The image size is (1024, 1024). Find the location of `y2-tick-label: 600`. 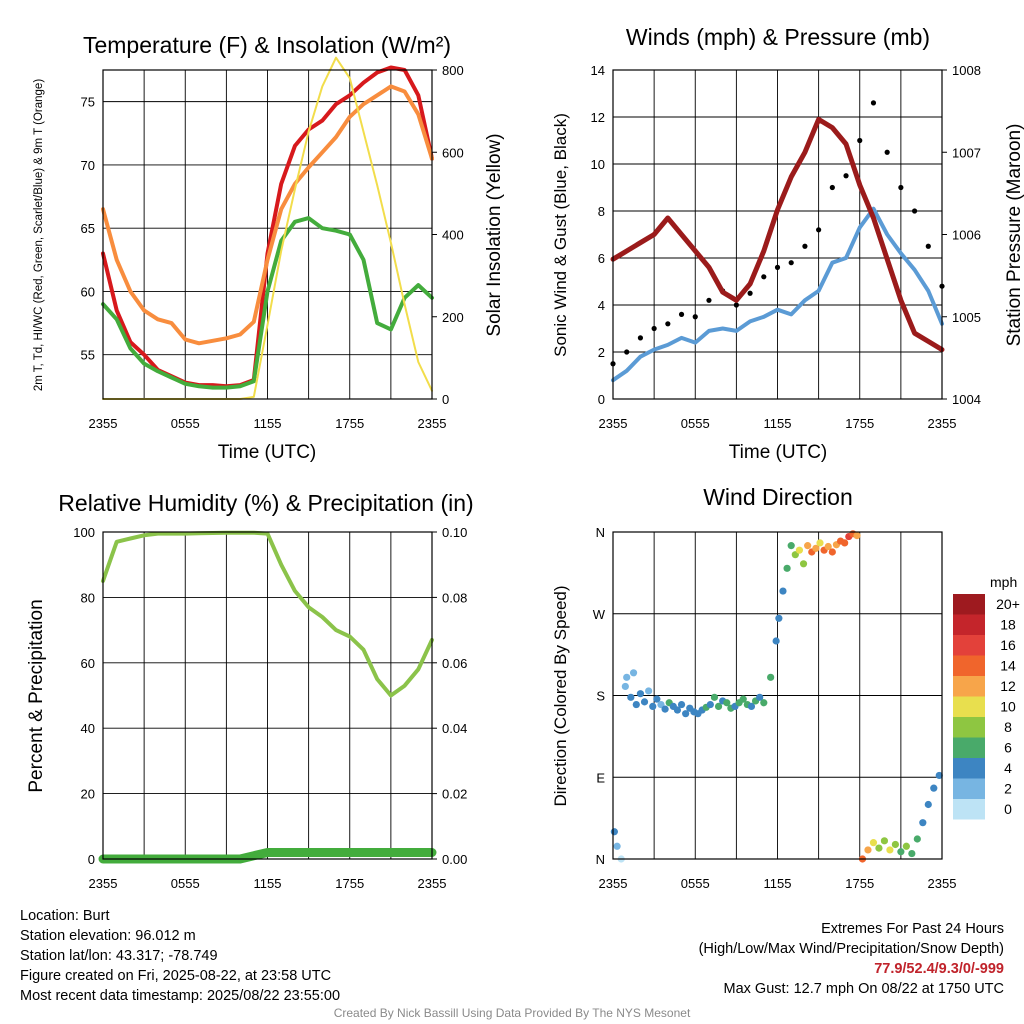

y2-tick-label: 600 is located at coordinates (453, 152).